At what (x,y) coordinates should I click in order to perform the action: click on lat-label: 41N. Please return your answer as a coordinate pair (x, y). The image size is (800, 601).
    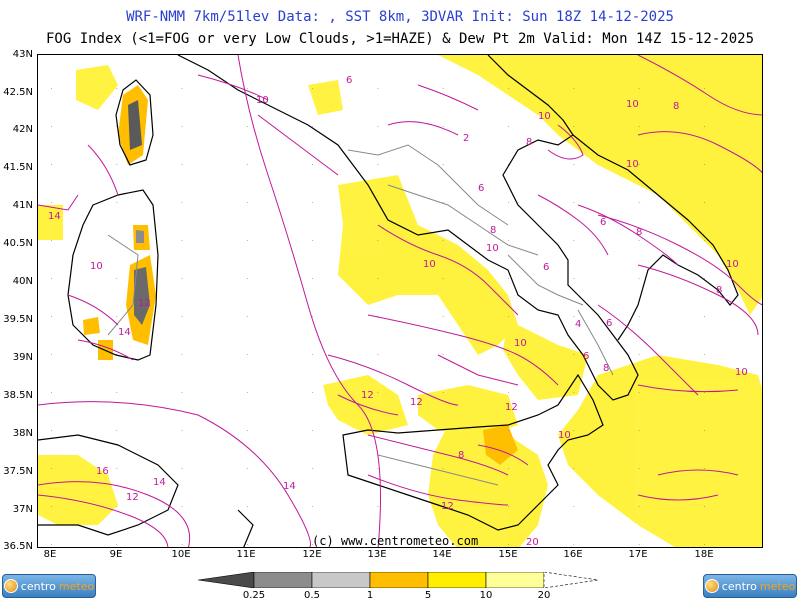
    Looking at the image, I should click on (22, 205).